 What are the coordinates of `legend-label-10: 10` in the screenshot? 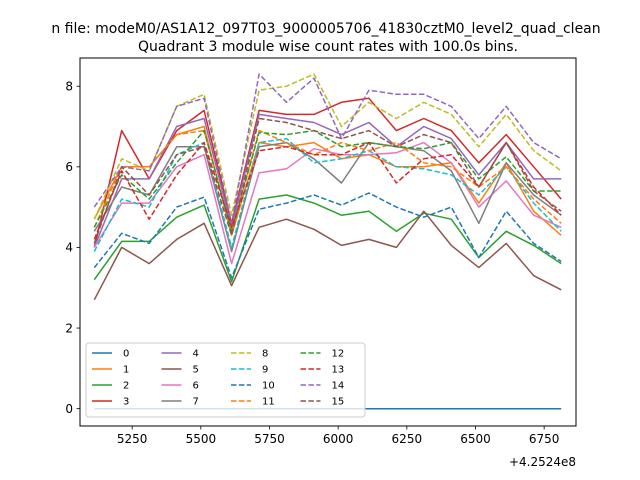 It's located at (268, 386).